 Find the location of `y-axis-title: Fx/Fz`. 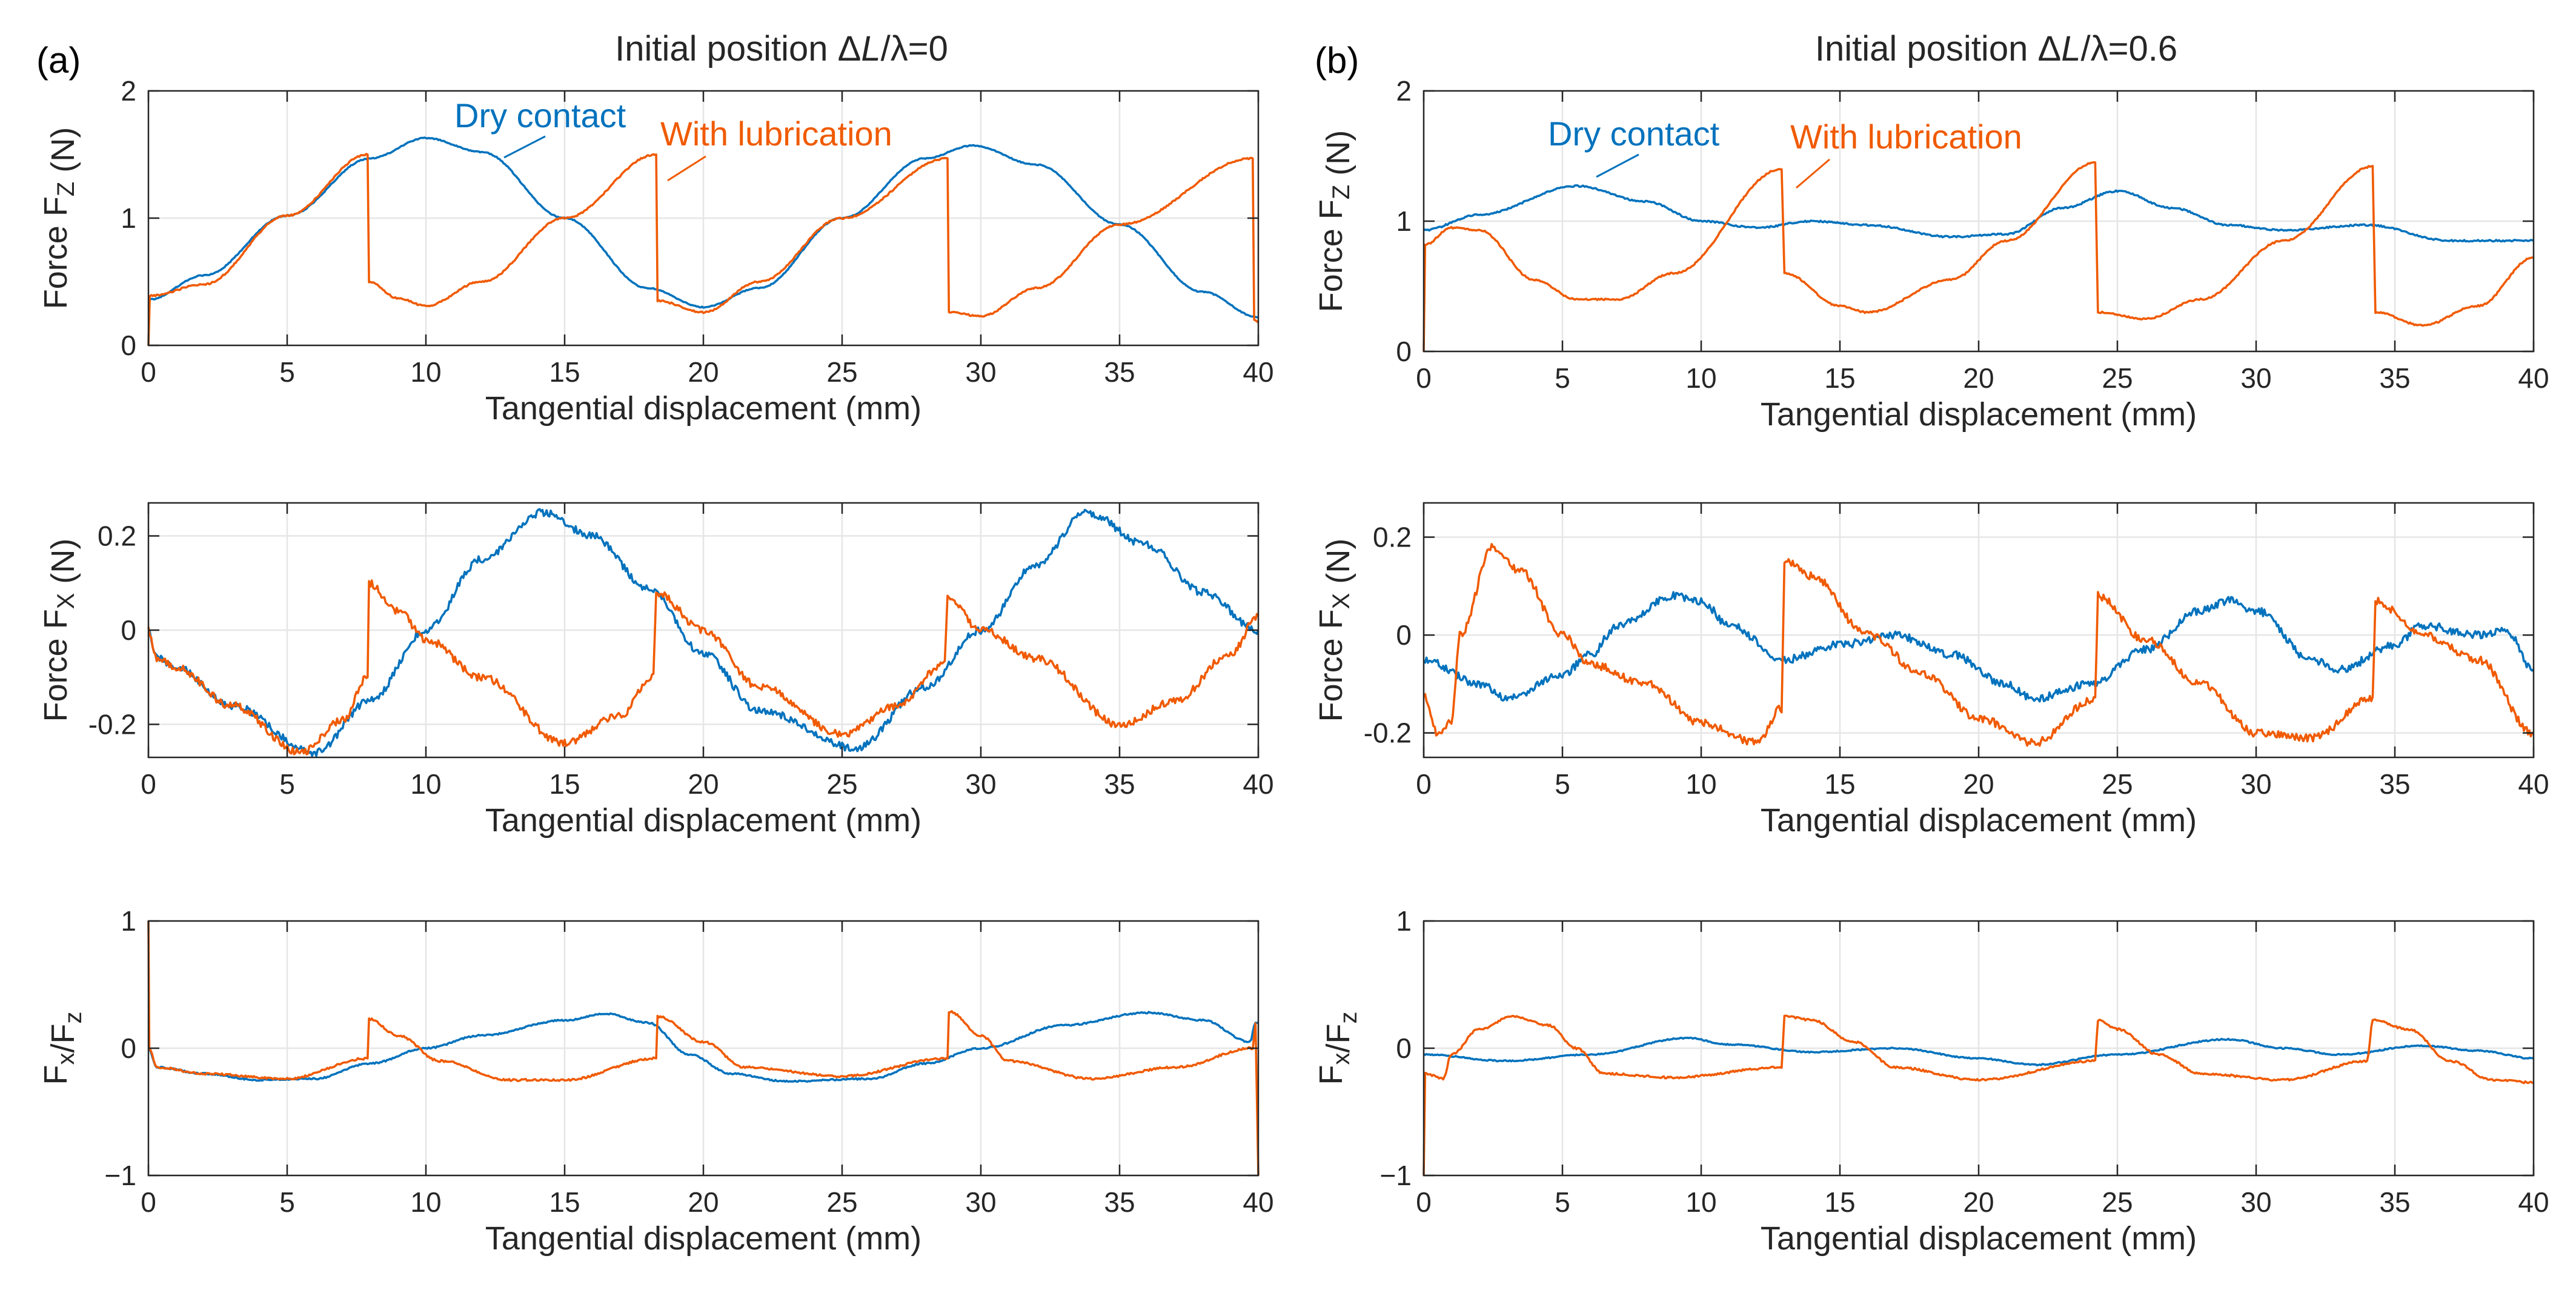

y-axis-title: Fx/Fz is located at coordinates (1337, 1048).